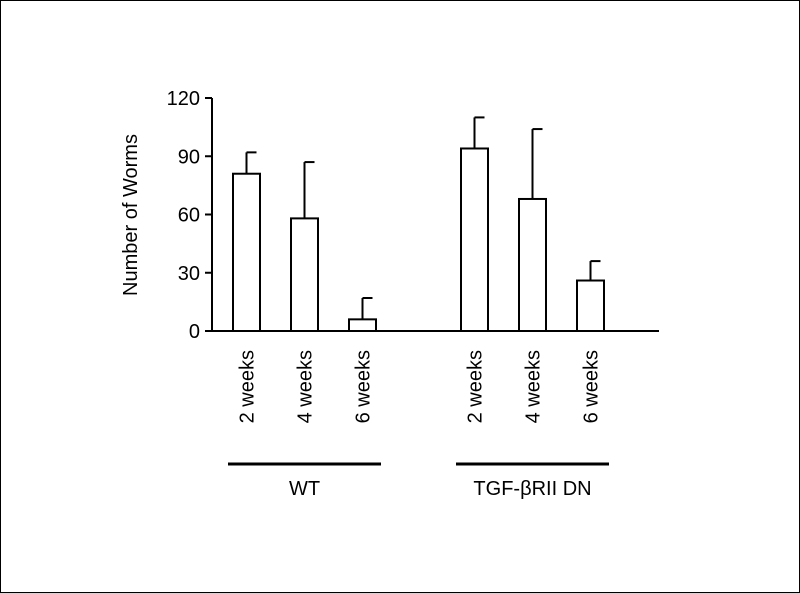 Image resolution: width=800 pixels, height=593 pixels. I want to click on y-tick-label: 90, so click(189, 157).